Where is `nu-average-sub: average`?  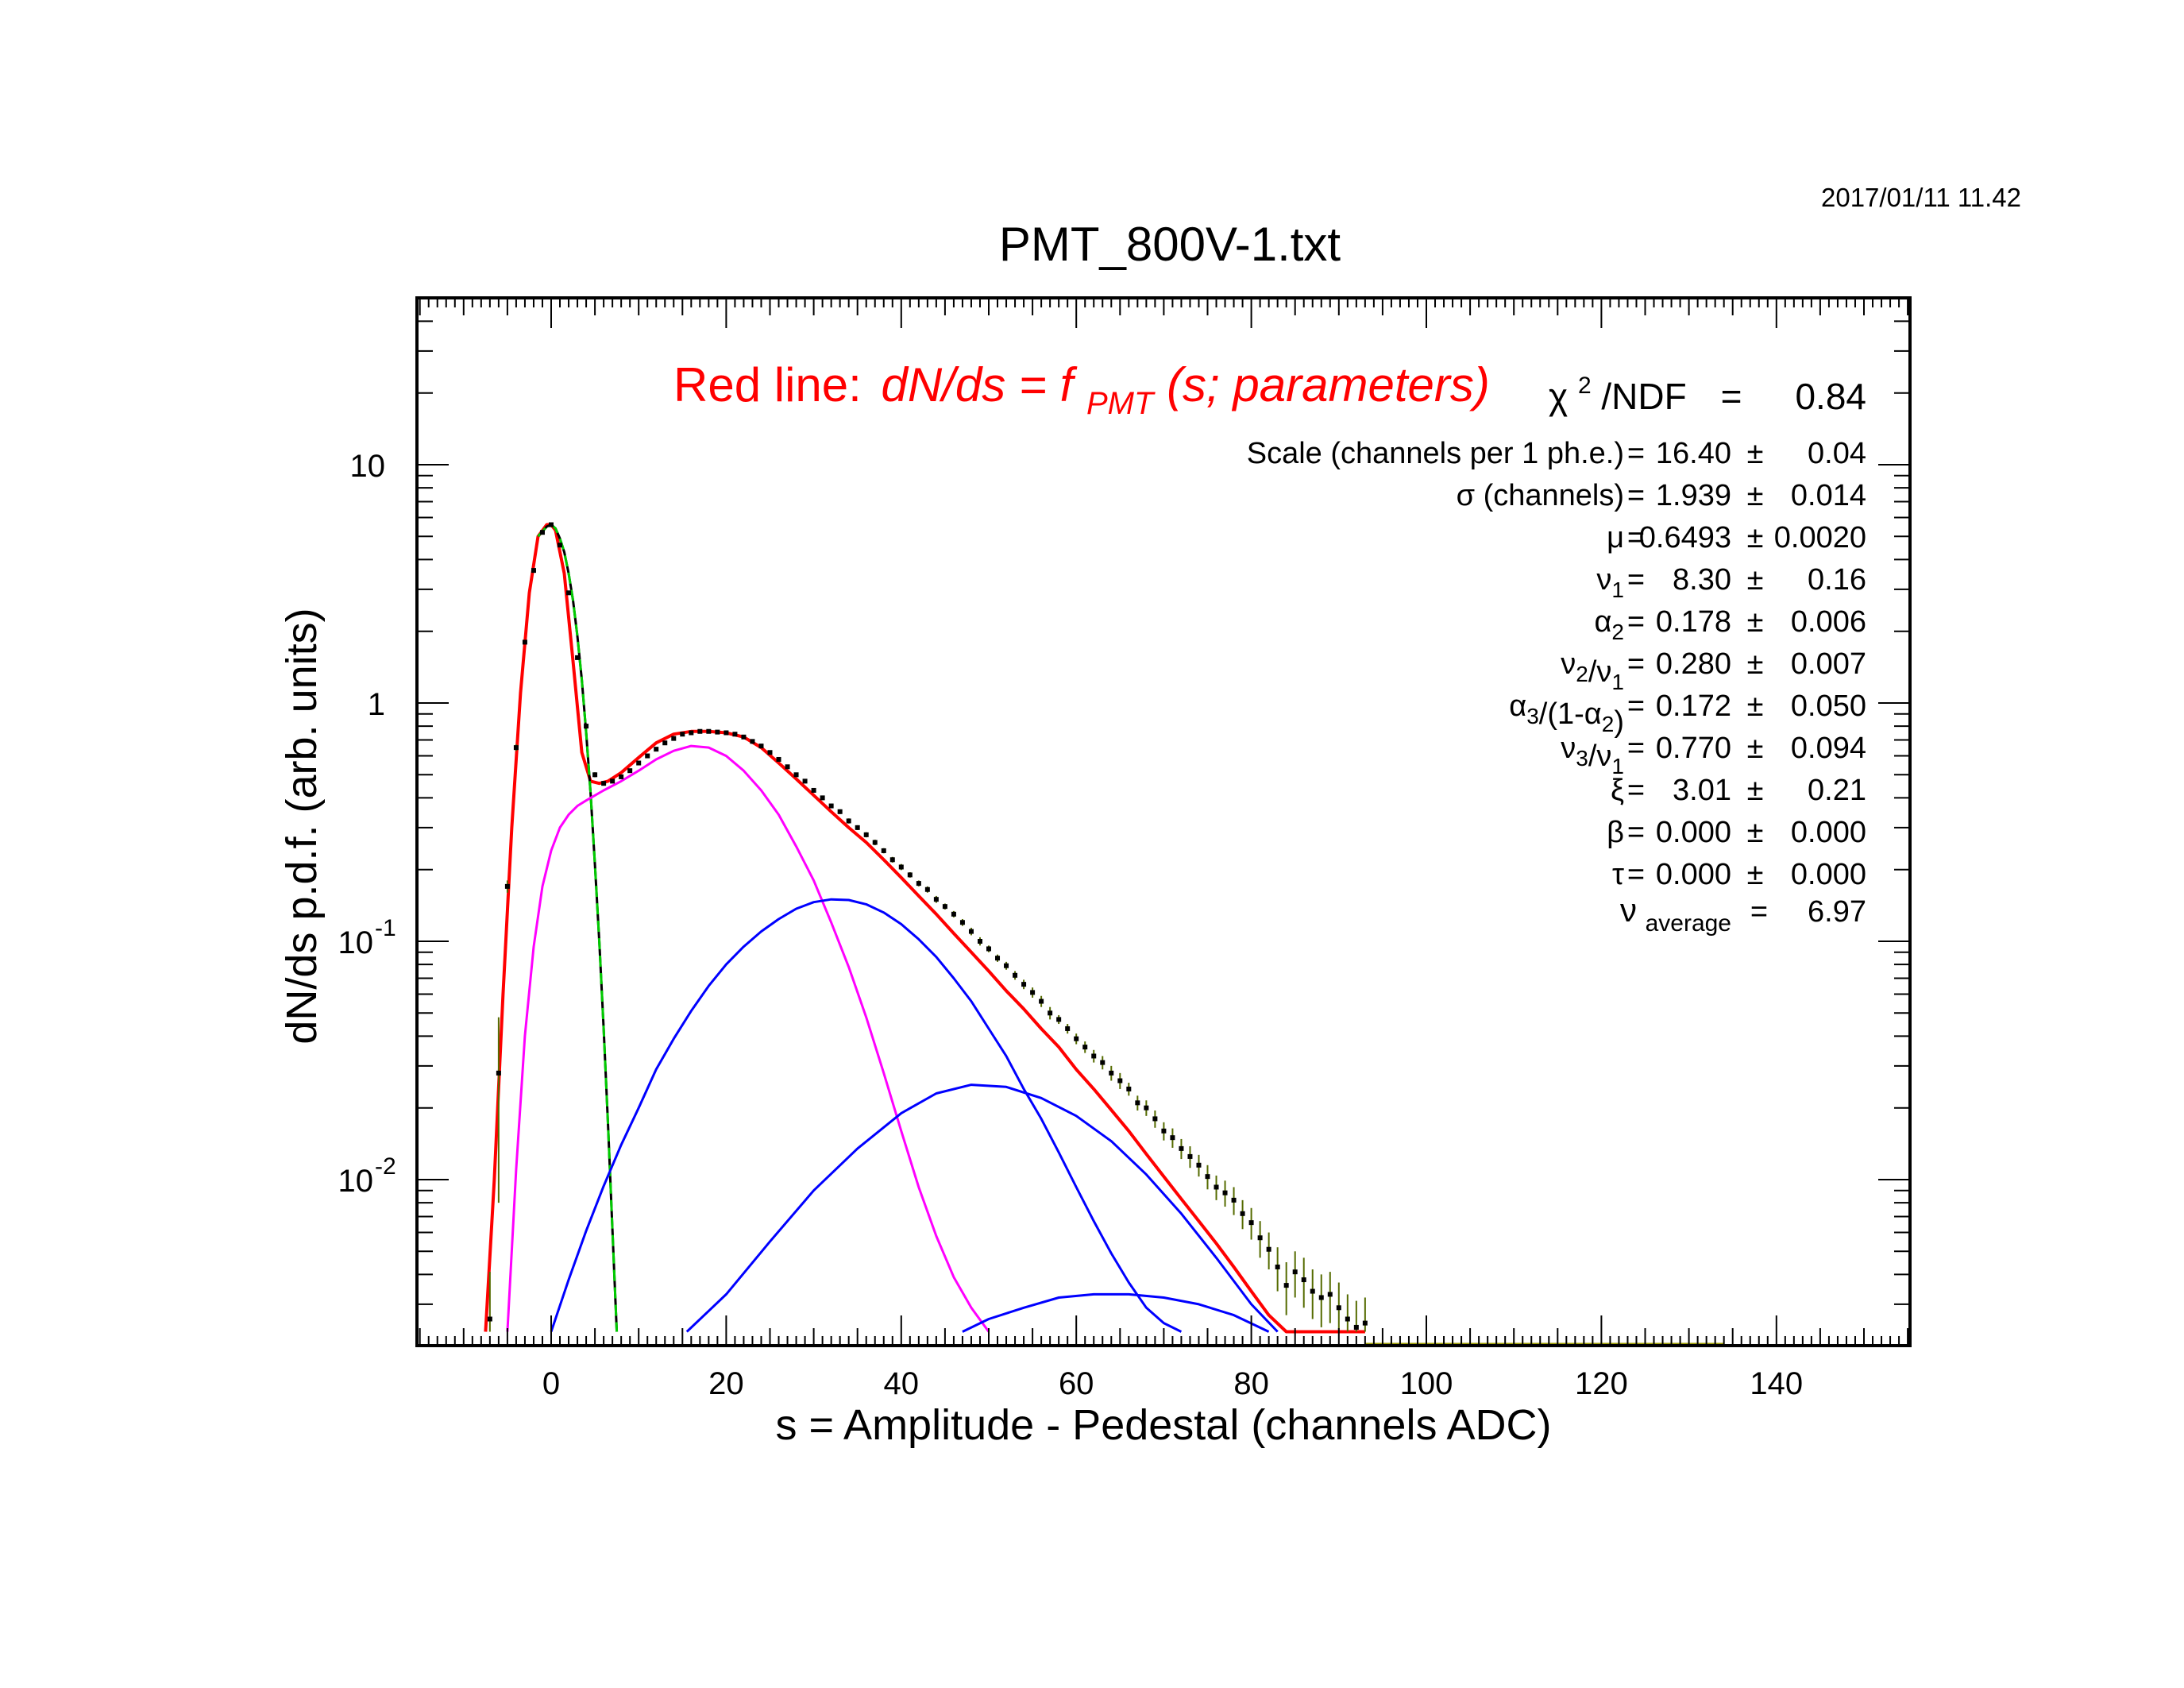 nu-average-sub: average is located at coordinates (1689, 923).